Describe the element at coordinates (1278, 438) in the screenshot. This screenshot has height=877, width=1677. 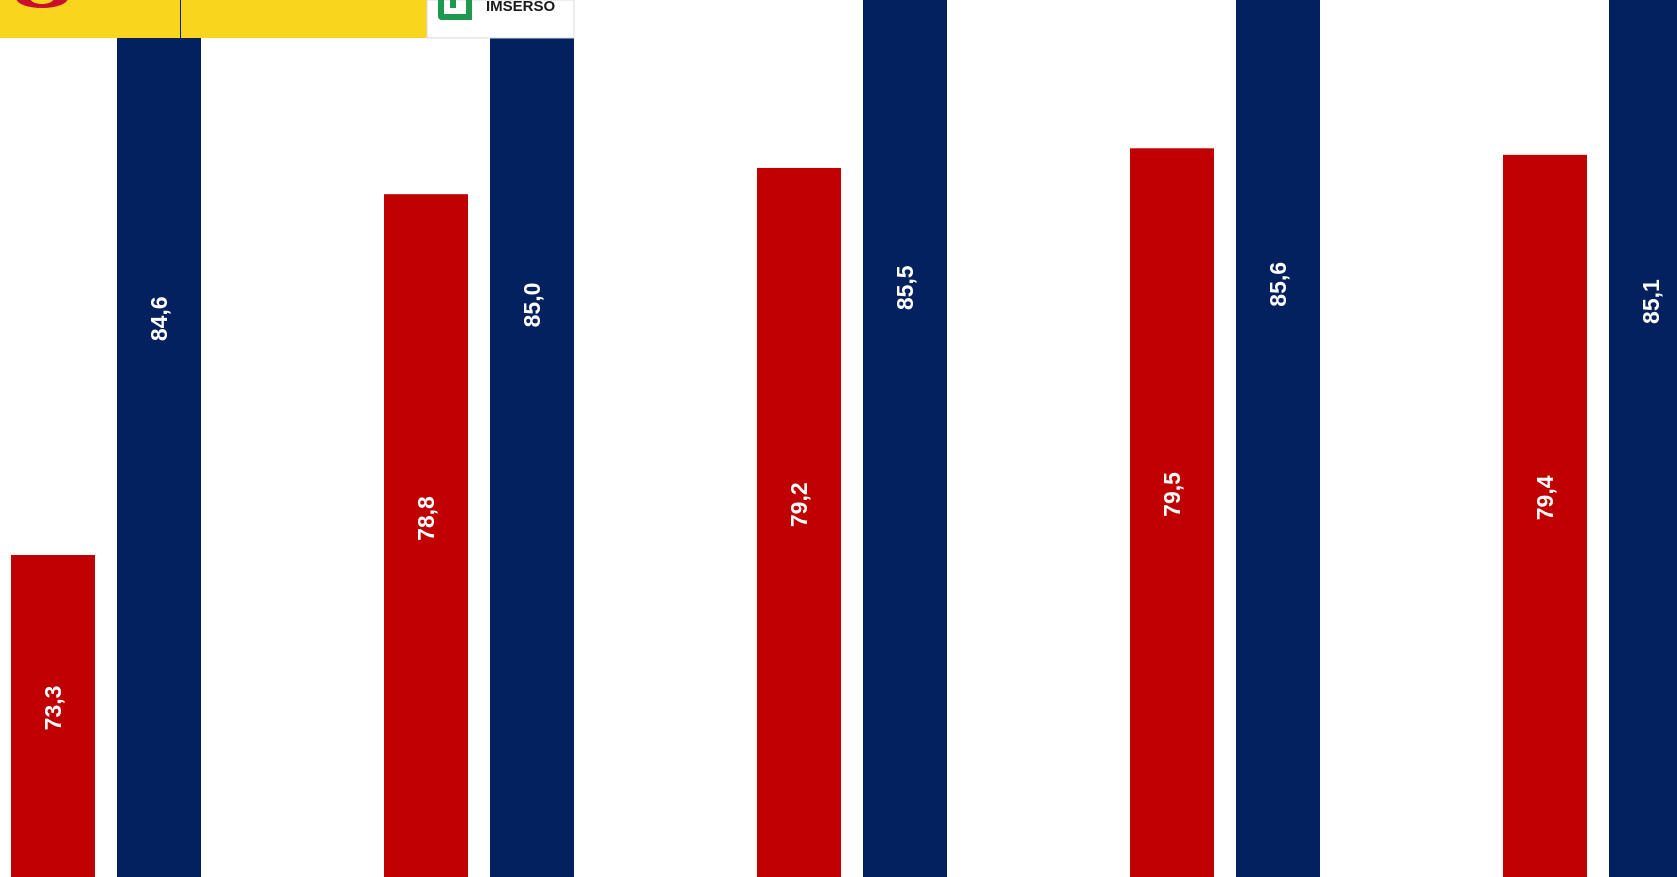
I see `bar-series2-group4` at that location.